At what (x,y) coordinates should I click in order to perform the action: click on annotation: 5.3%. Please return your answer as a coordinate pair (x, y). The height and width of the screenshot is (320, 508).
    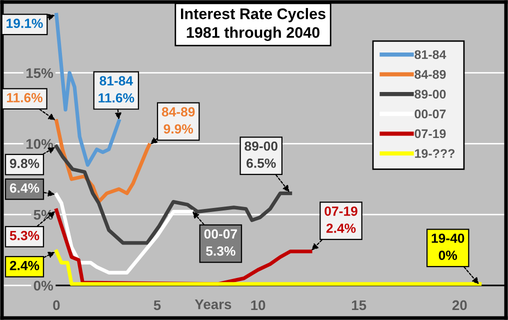
    Looking at the image, I should click on (25, 235).